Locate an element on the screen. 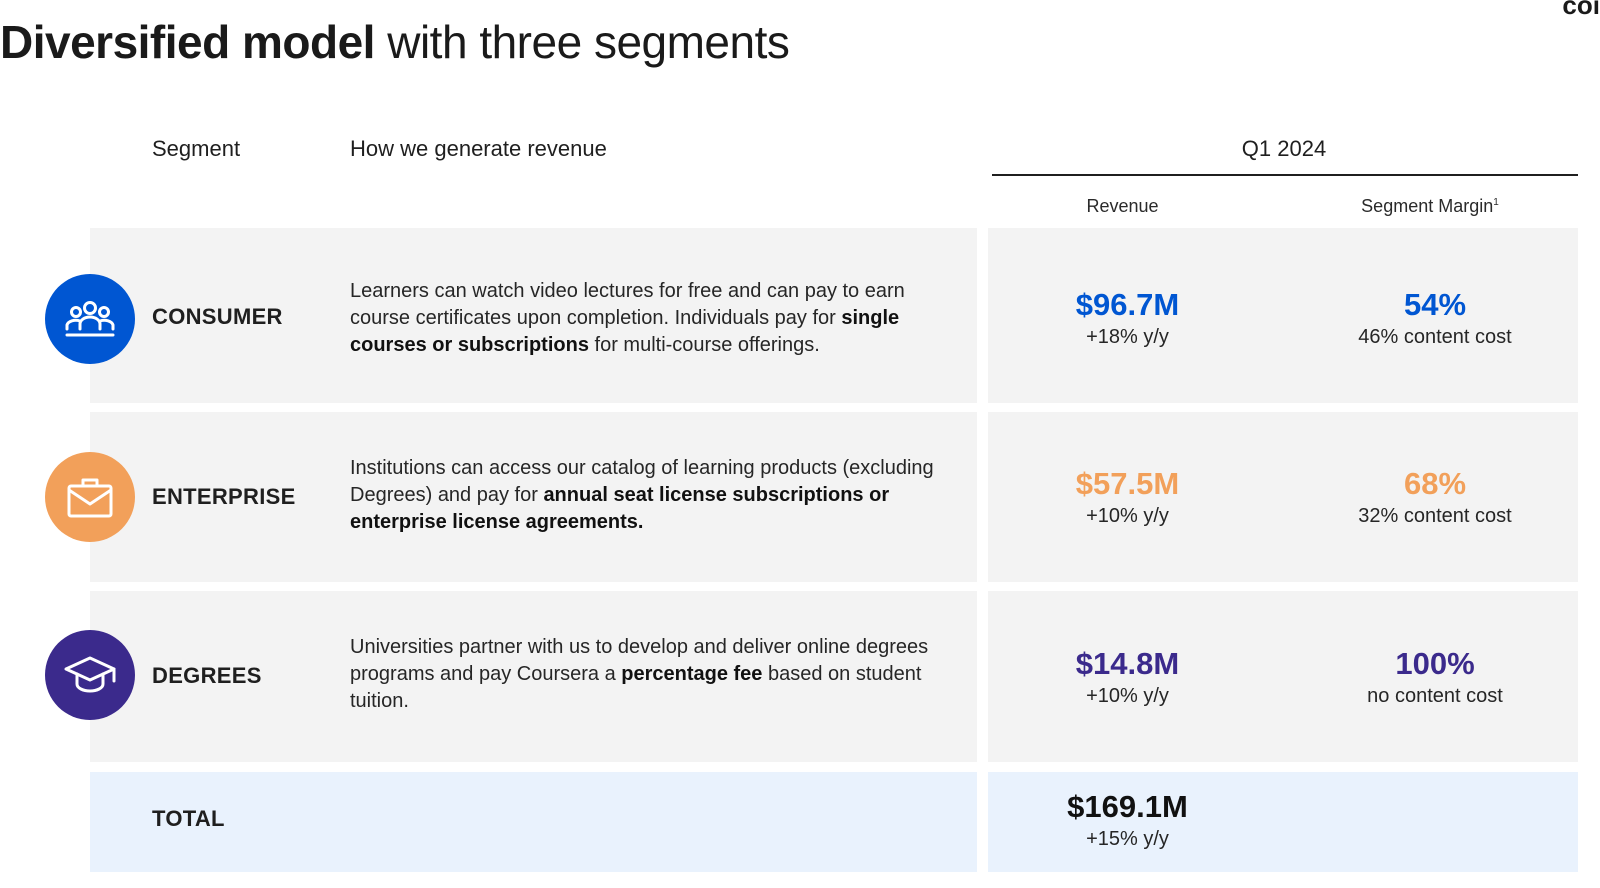  desc-bold: single courses or subscriptions is located at coordinates (625, 331).